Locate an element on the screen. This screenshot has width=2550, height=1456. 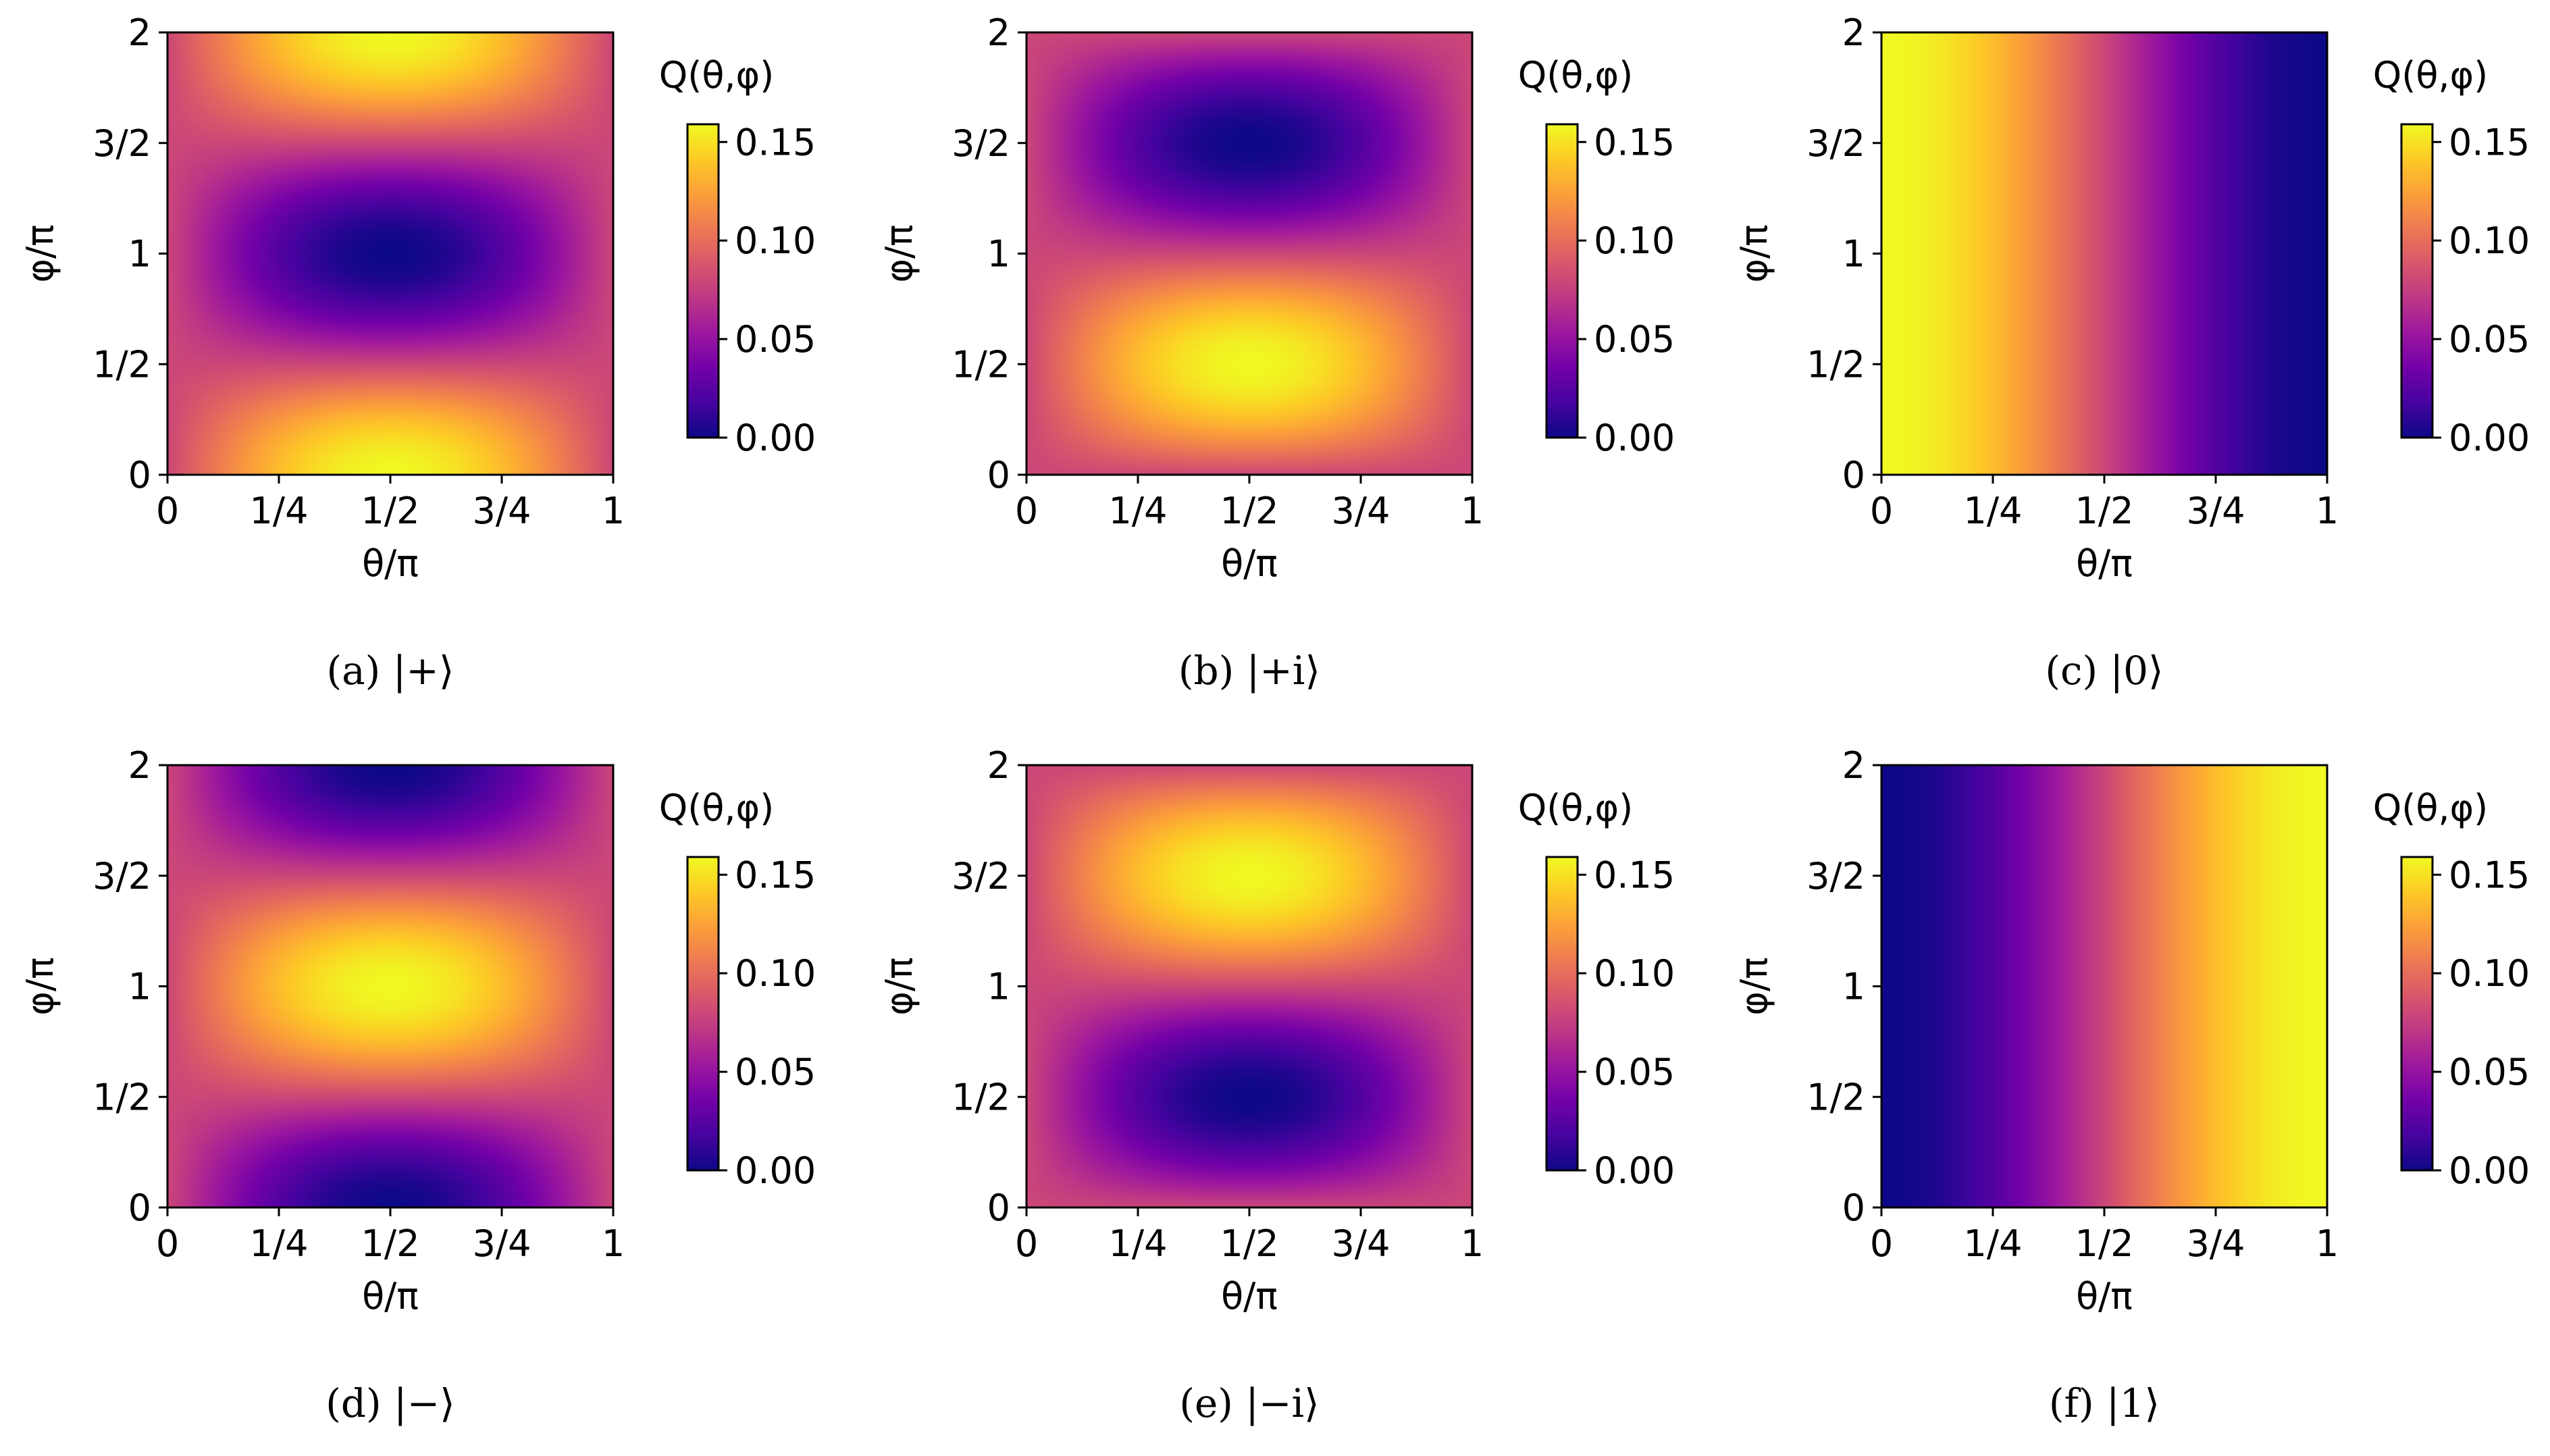
panel-caption: (f) |1⟩ is located at coordinates (2104, 1403).